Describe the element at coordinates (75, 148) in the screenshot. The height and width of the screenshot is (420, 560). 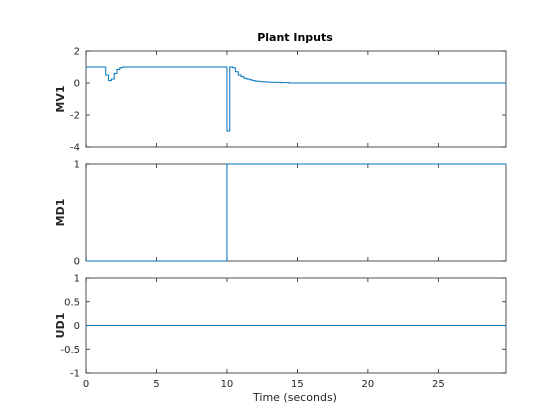
I see `y-tick-label: -4` at that location.